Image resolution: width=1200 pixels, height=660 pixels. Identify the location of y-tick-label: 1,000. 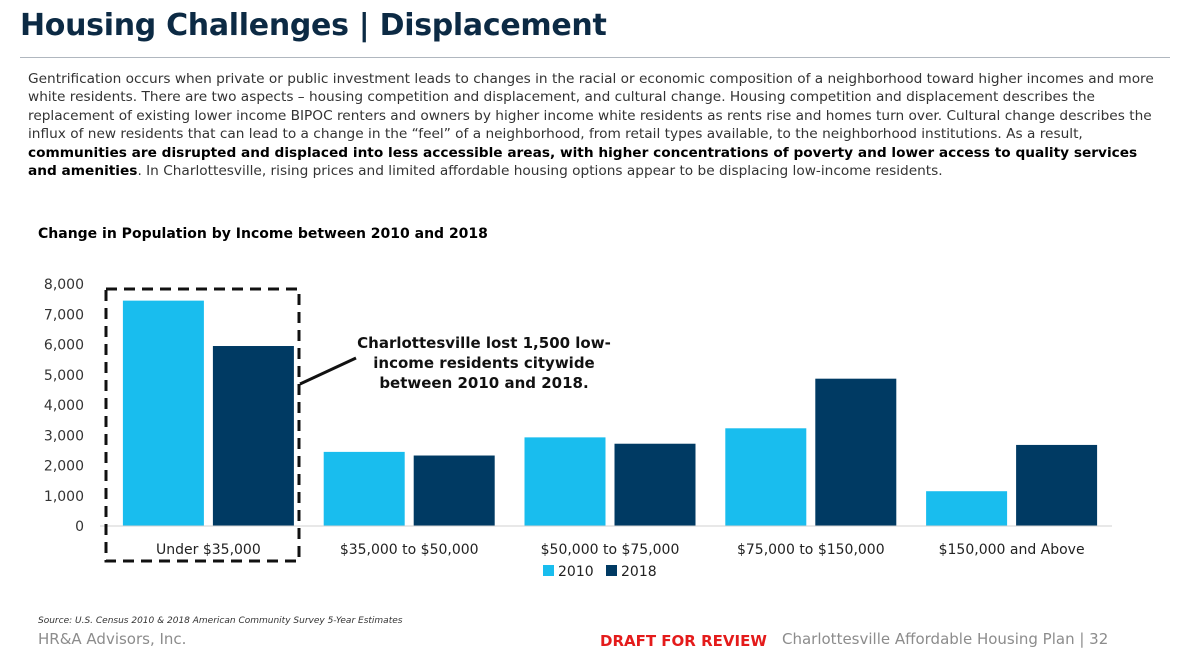
(64, 497).